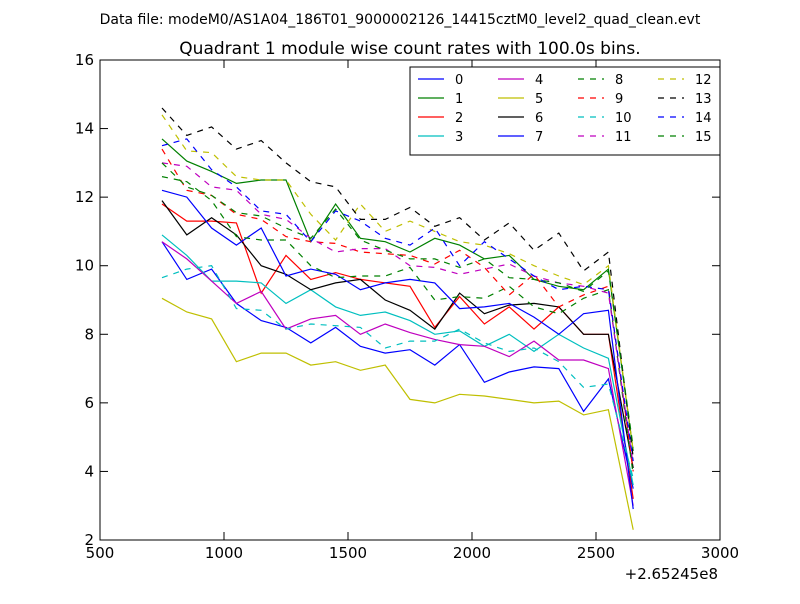 The width and height of the screenshot is (800, 604). What do you see at coordinates (520, 118) in the screenshot?
I see `legend-item-6: 6` at bounding box center [520, 118].